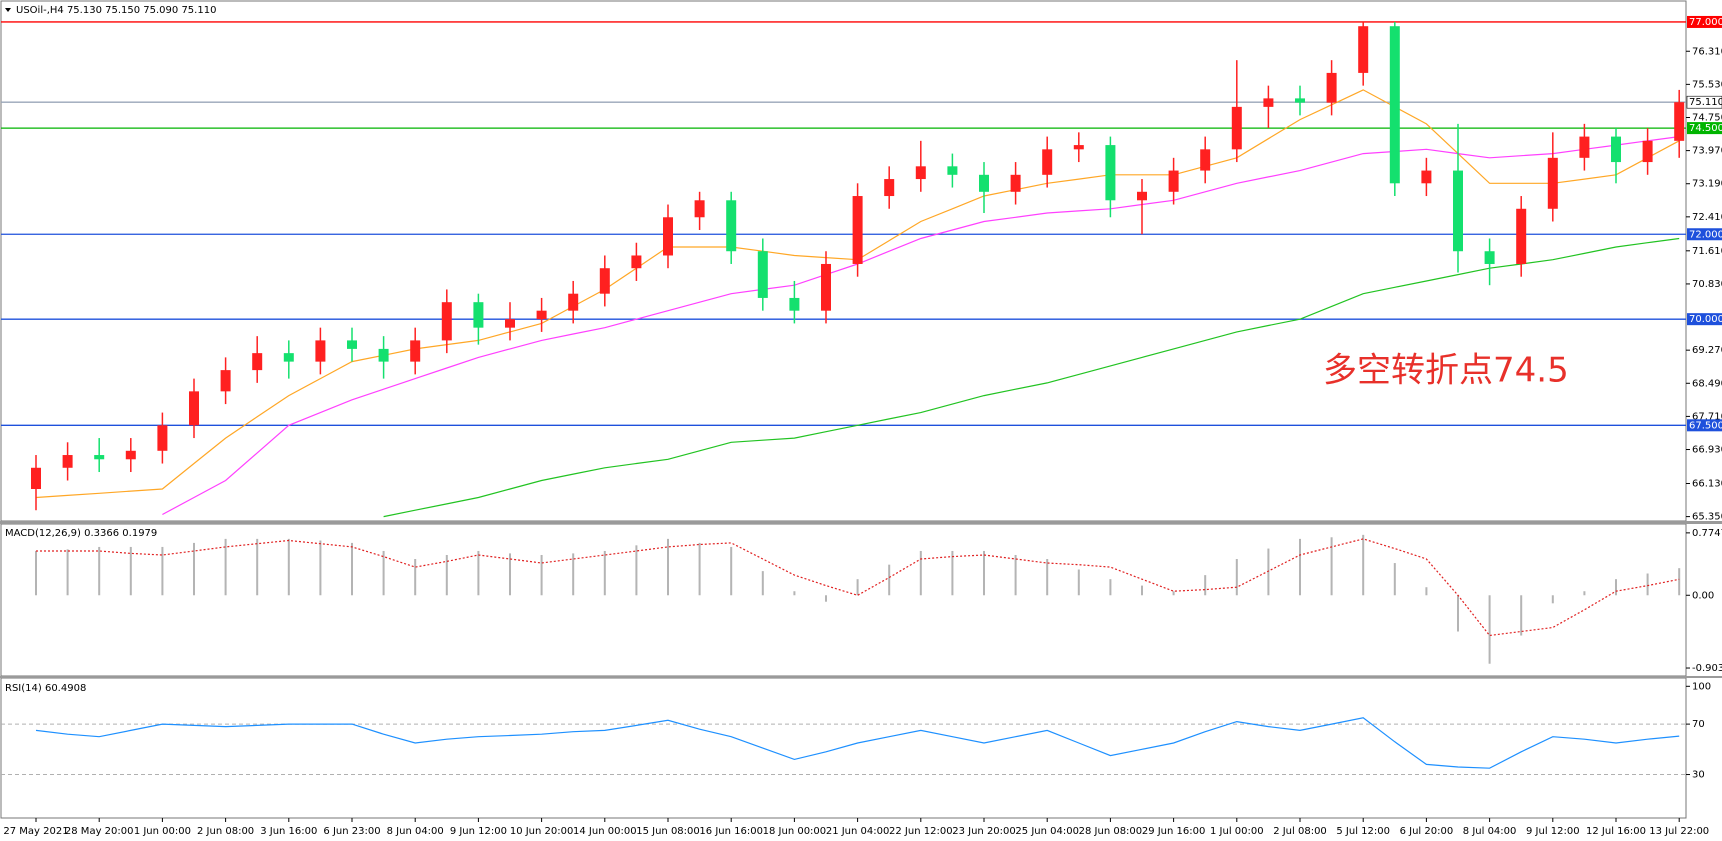  What do you see at coordinates (1698, 775) in the screenshot?
I see `y-tick-label: 30` at bounding box center [1698, 775].